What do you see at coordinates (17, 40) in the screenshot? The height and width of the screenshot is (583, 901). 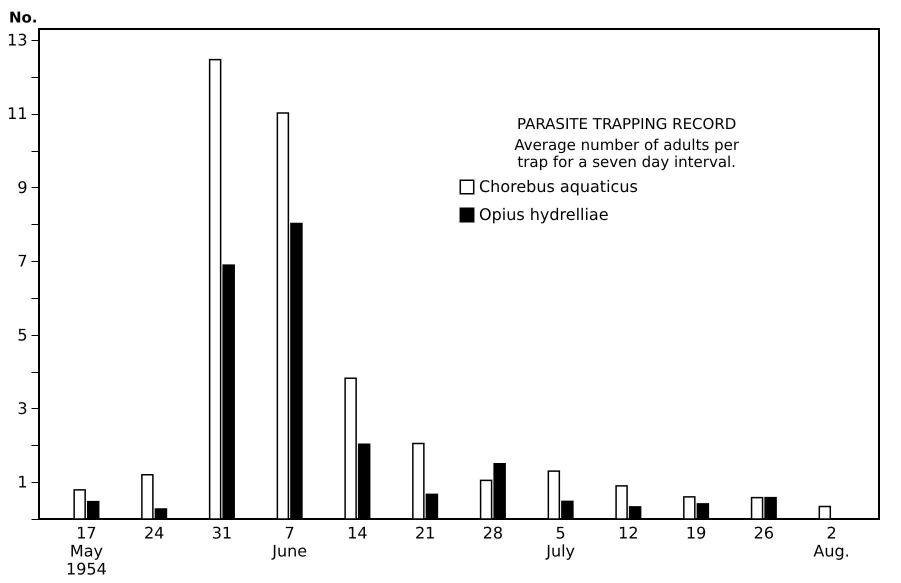 I see `y-tick-label: 13` at bounding box center [17, 40].